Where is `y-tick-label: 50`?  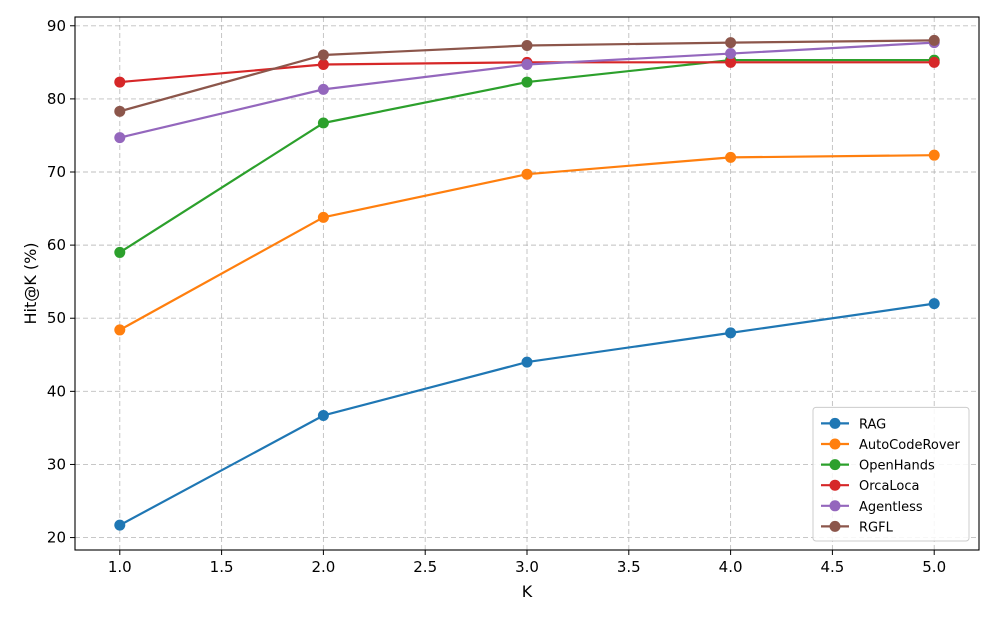 y-tick-label: 50 is located at coordinates (56, 318).